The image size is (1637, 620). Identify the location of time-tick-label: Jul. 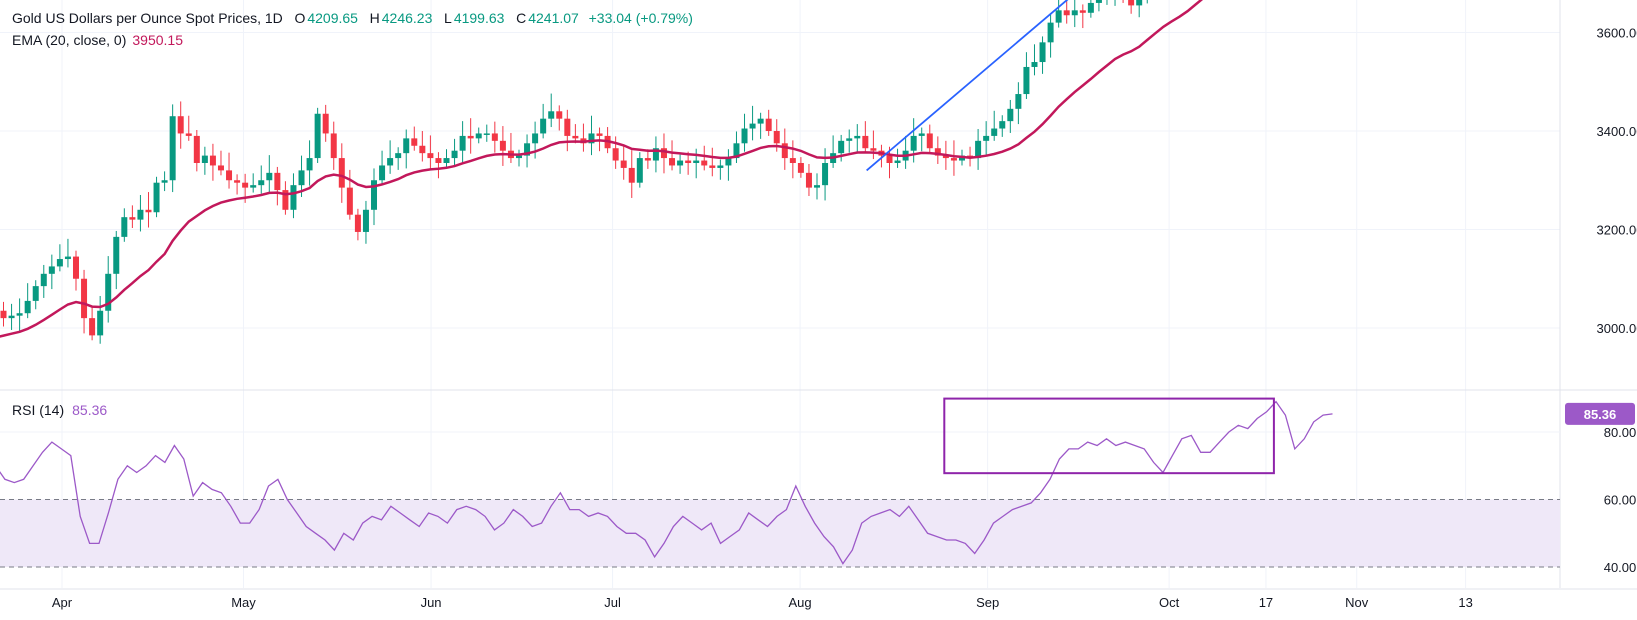
(612, 602).